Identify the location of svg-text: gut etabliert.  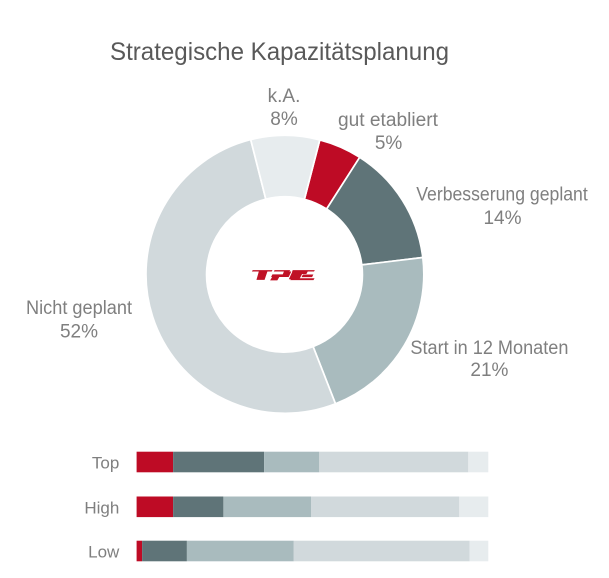
(388, 120).